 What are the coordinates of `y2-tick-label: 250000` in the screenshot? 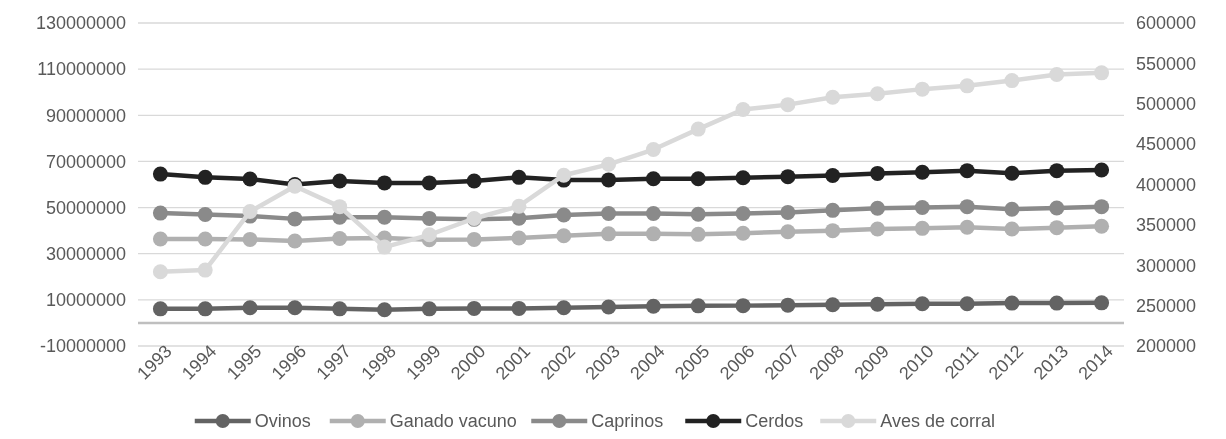 It's located at (1166, 305).